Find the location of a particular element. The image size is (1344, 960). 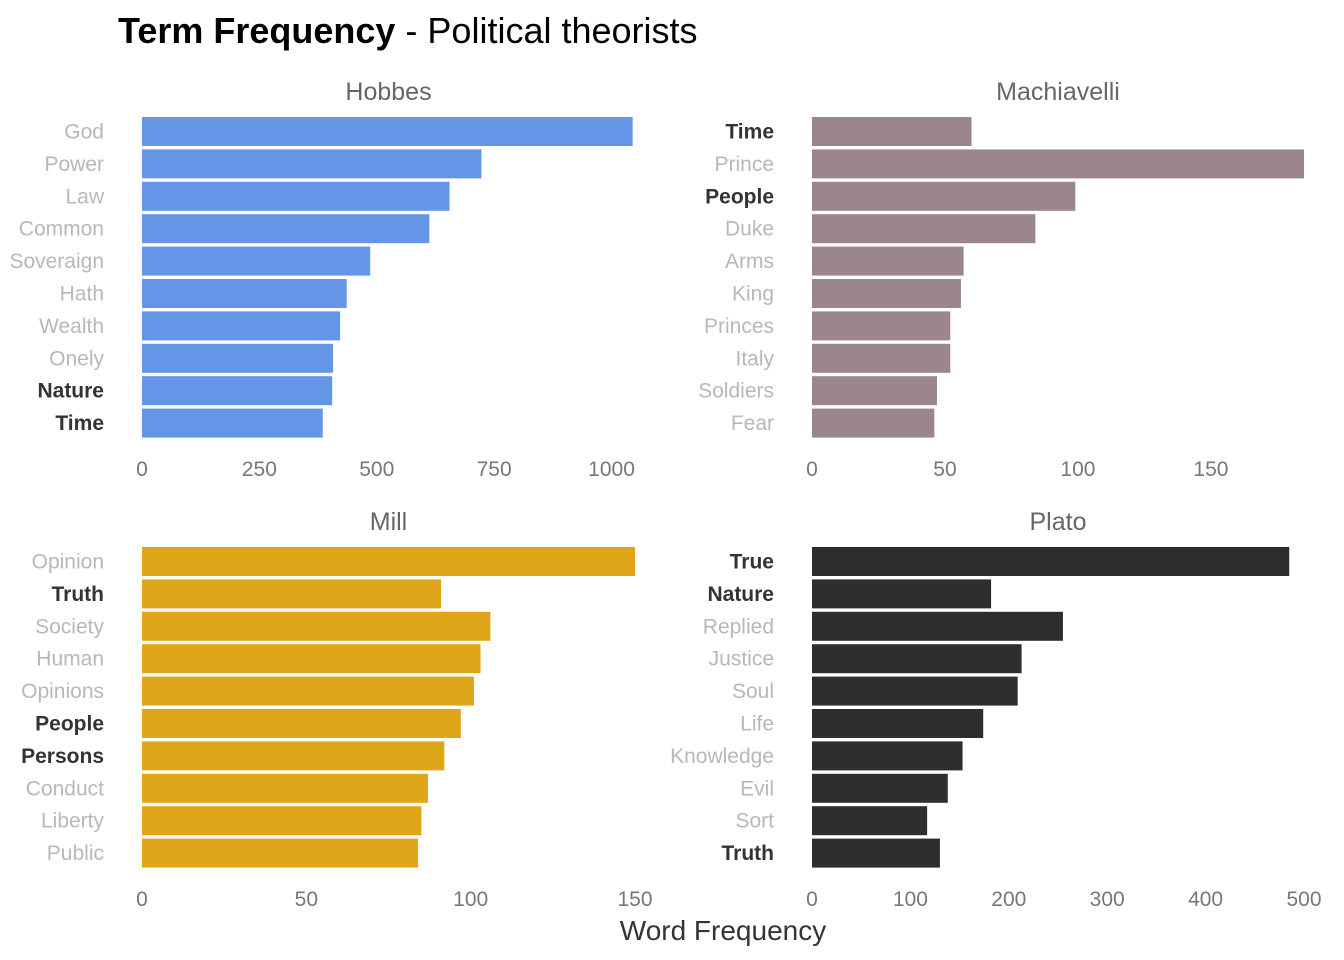

category-label-duke: Duke is located at coordinates (749, 229).